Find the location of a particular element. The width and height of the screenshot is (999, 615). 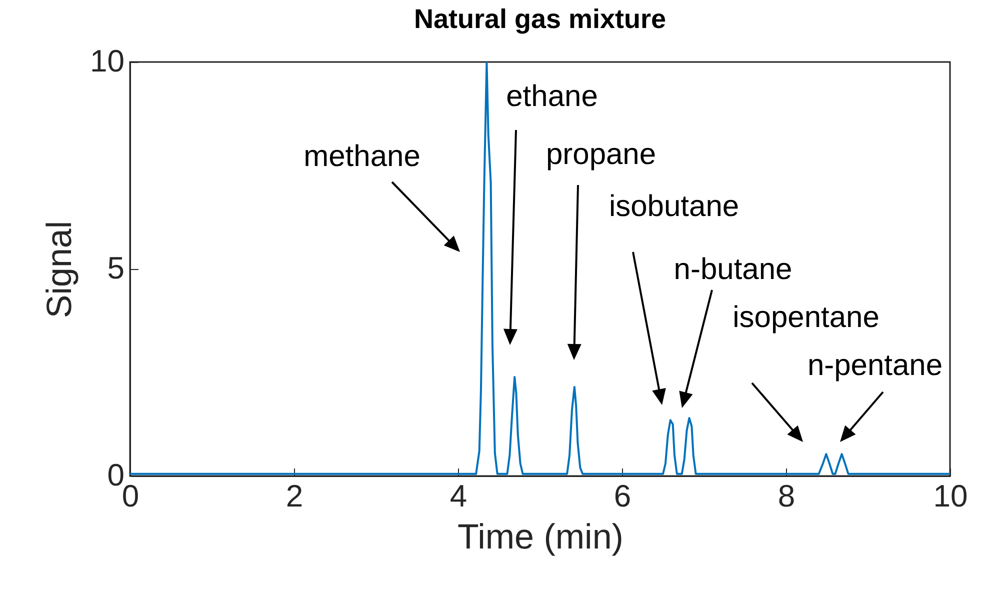

annotation: ethane is located at coordinates (552, 96).